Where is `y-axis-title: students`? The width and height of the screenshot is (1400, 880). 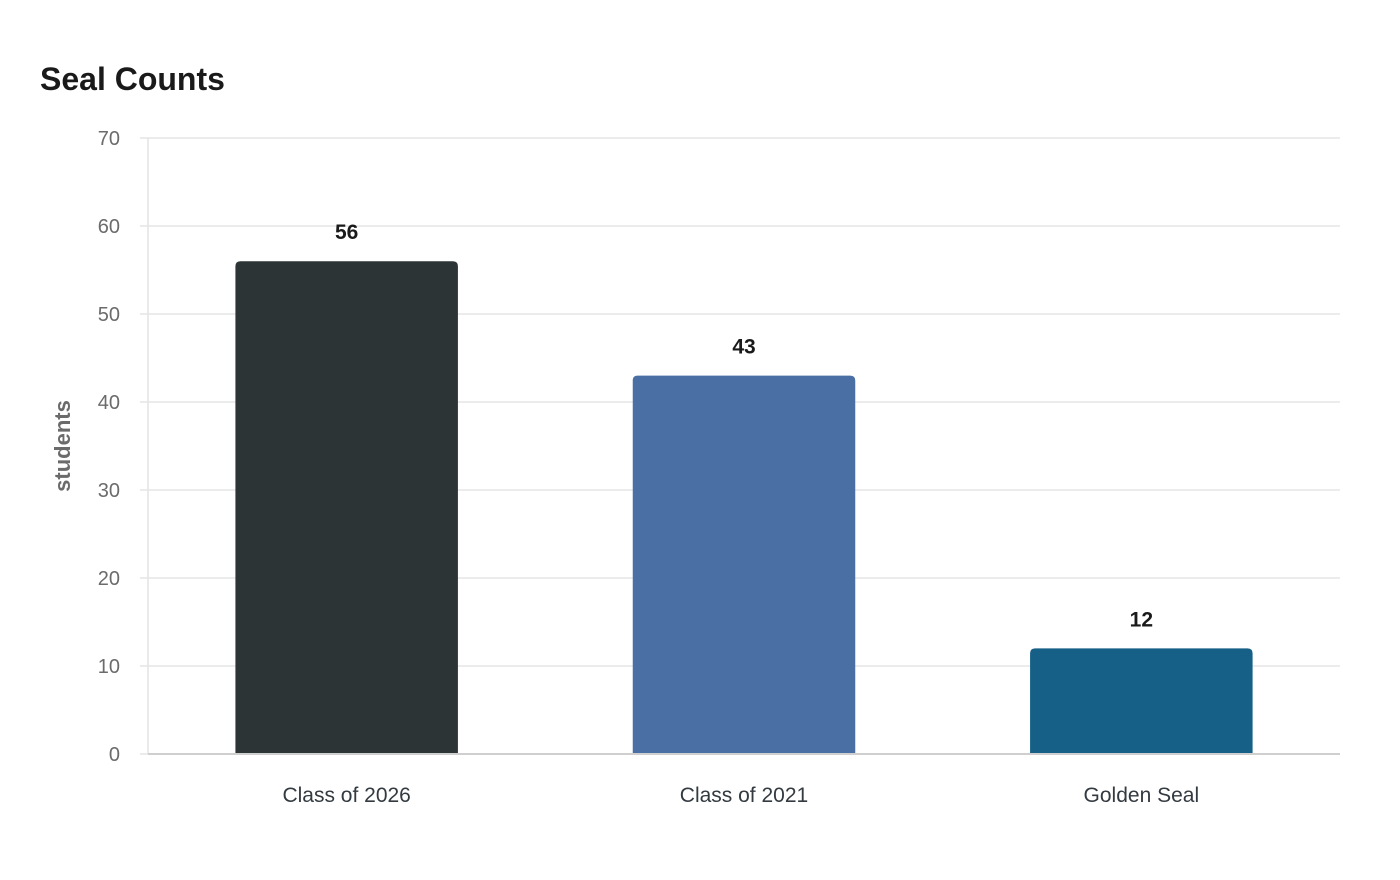 y-axis-title: students is located at coordinates (62, 446).